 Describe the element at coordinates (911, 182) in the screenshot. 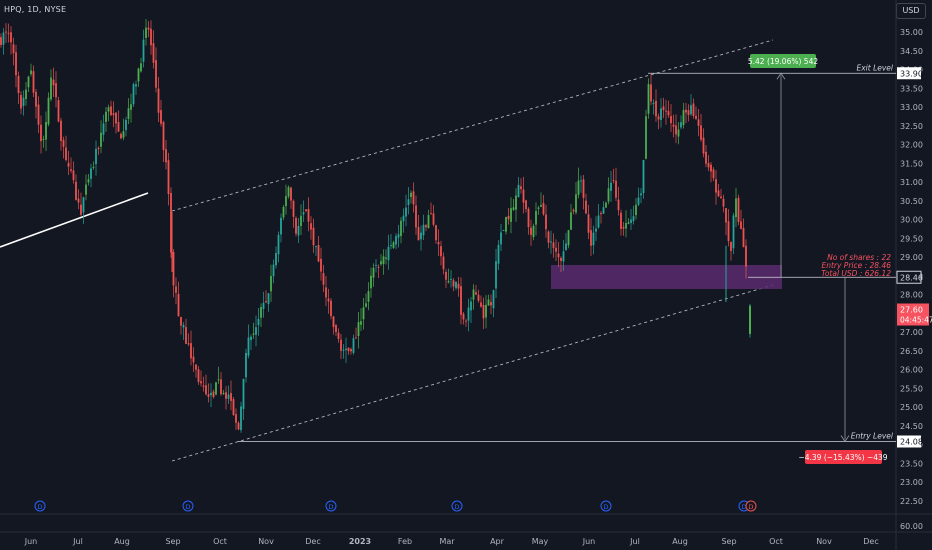

I see `y-tick-label: 31.00` at that location.